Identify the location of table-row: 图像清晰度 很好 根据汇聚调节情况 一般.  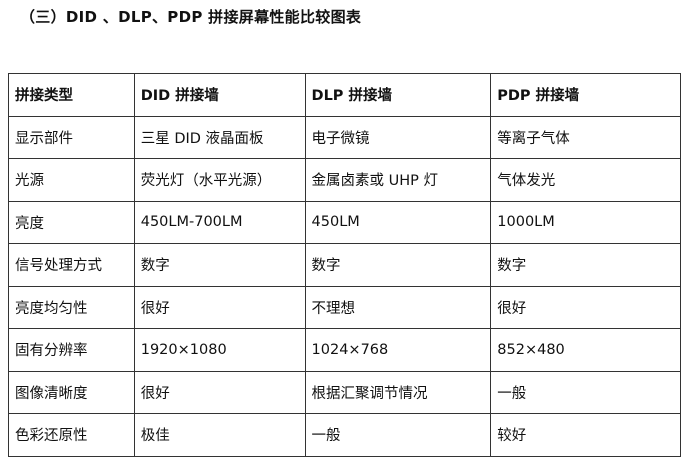
(344, 392).